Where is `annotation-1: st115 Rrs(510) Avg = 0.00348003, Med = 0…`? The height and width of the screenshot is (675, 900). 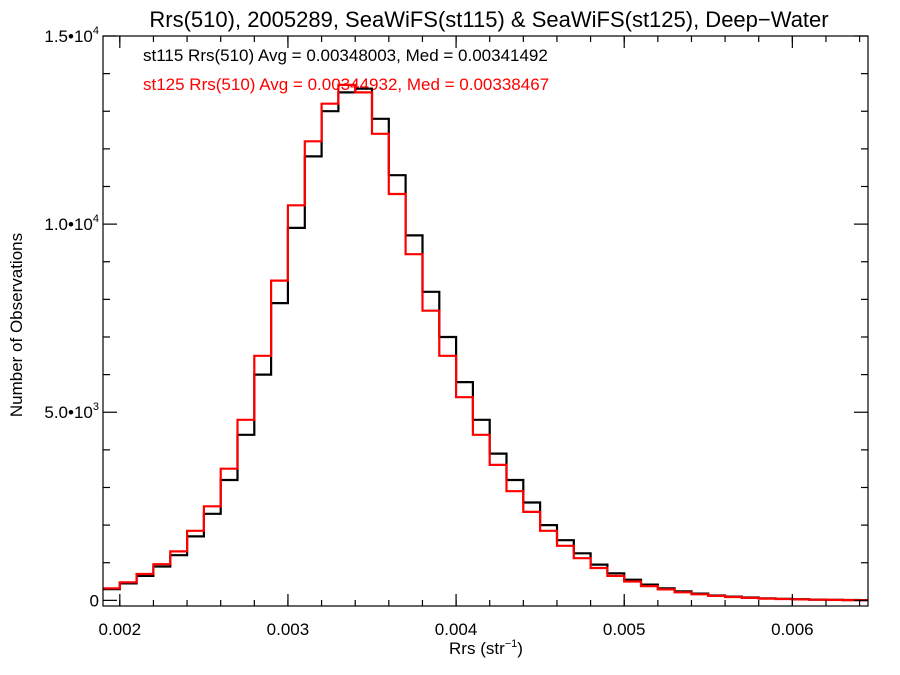
annotation-1: st115 Rrs(510) Avg = 0.00348003, Med = 0… is located at coordinates (345, 55).